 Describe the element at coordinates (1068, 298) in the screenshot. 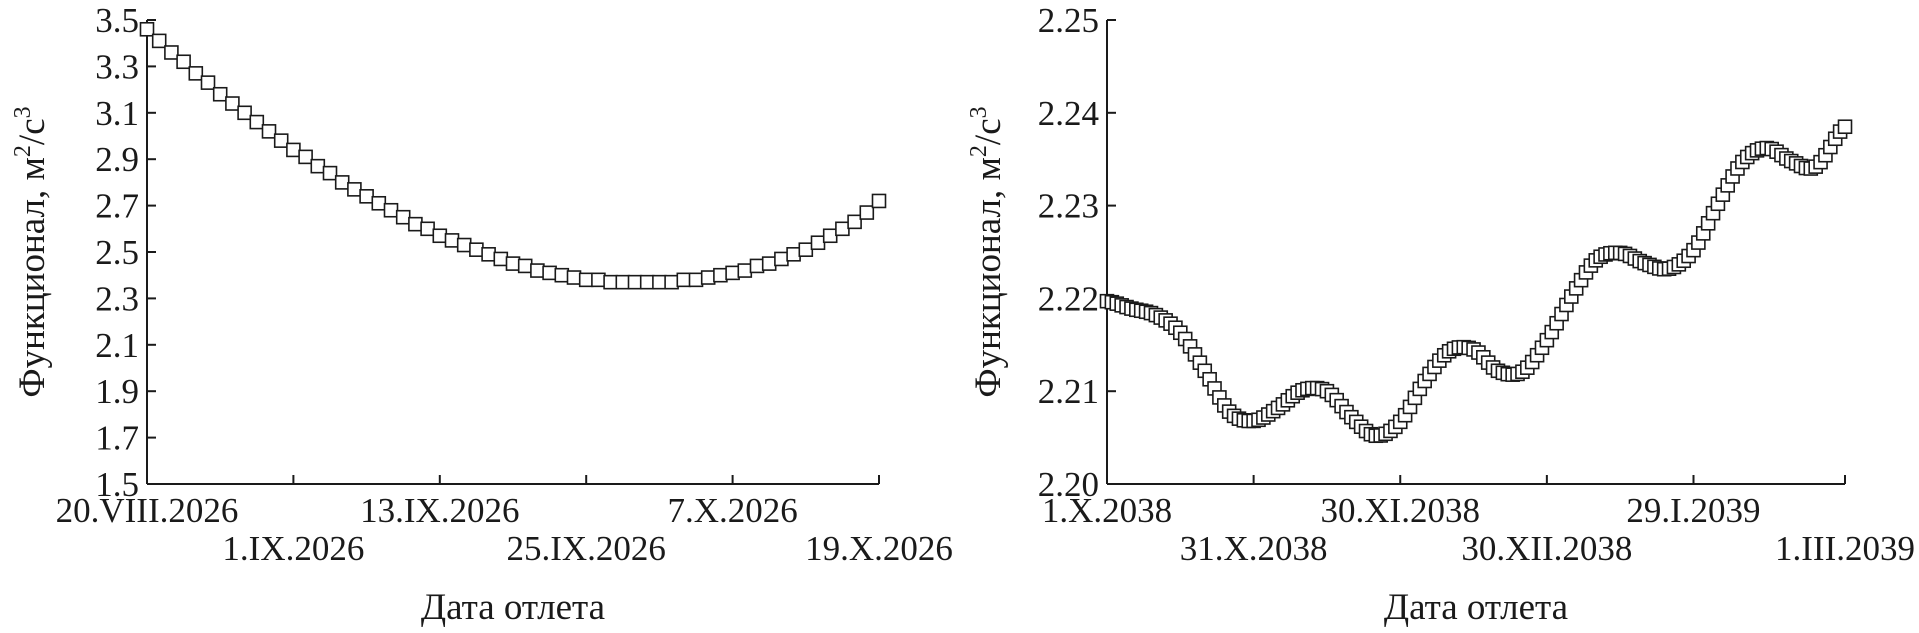

I see `y-tick-label: 2.22` at that location.